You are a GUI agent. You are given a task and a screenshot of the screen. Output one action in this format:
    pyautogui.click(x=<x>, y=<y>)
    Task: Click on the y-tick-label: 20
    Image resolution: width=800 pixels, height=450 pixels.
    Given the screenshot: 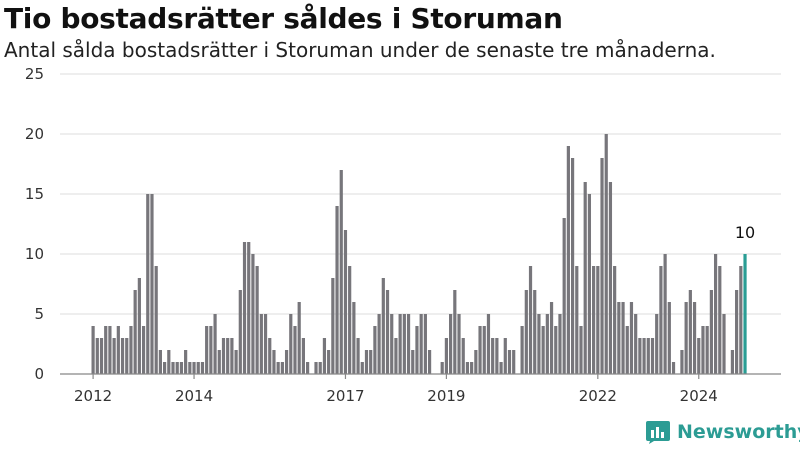 What is the action you would take?
    pyautogui.click(x=34, y=134)
    